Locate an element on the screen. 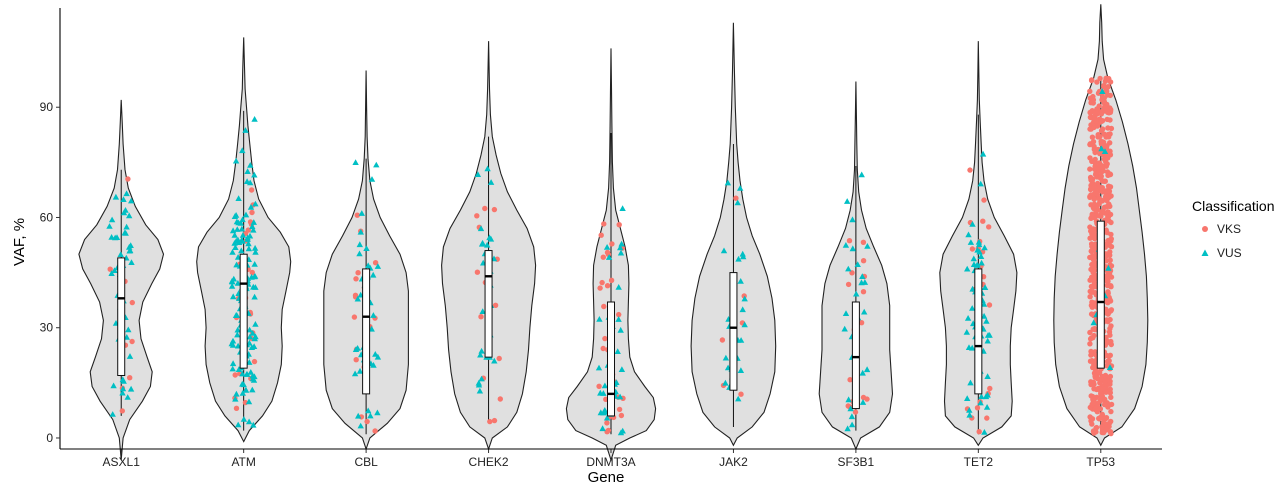 This screenshot has width=1287, height=485. violin-group-chek2 is located at coordinates (489, 246).